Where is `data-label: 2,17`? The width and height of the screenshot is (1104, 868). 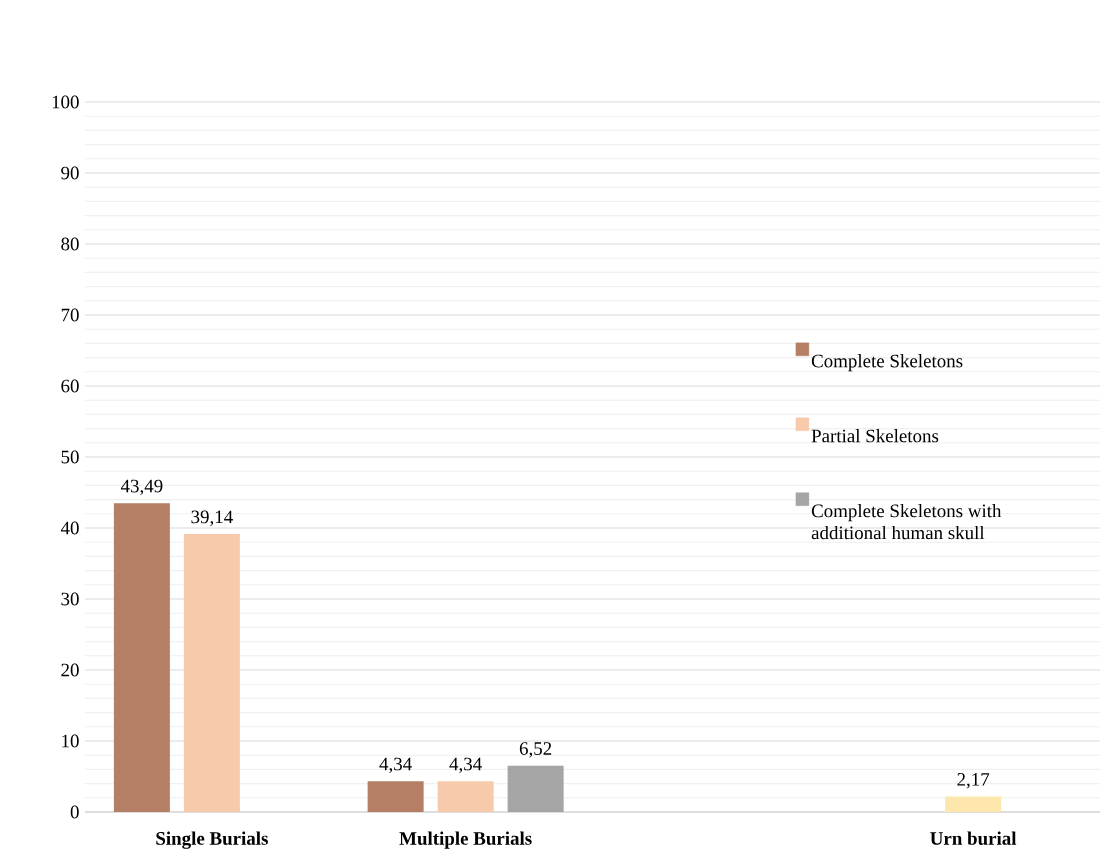 data-label: 2,17 is located at coordinates (973, 781).